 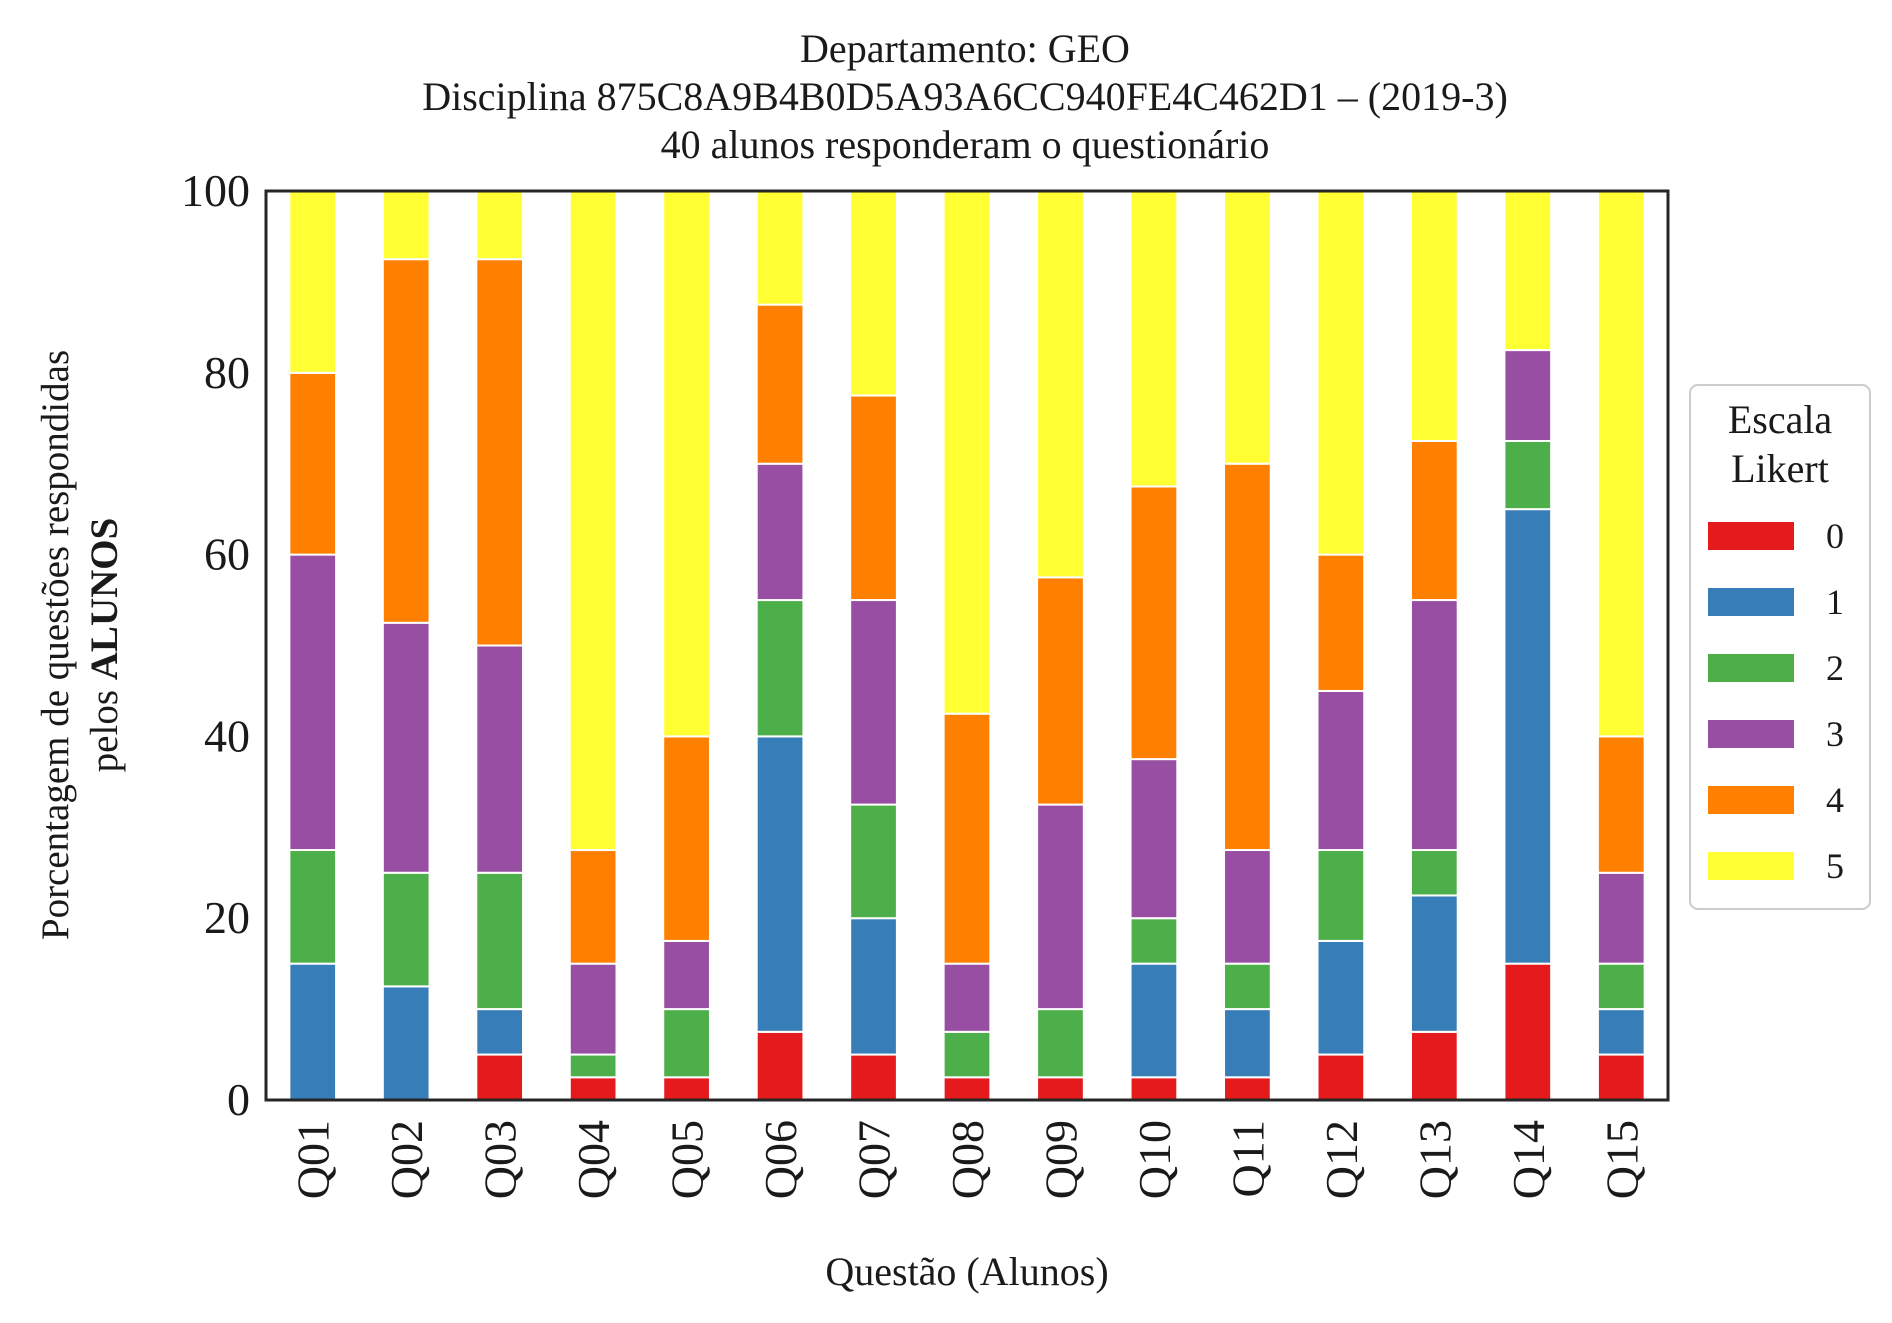 What do you see at coordinates (874, 1159) in the screenshot?
I see `x-tick-label-q07: Q07` at bounding box center [874, 1159].